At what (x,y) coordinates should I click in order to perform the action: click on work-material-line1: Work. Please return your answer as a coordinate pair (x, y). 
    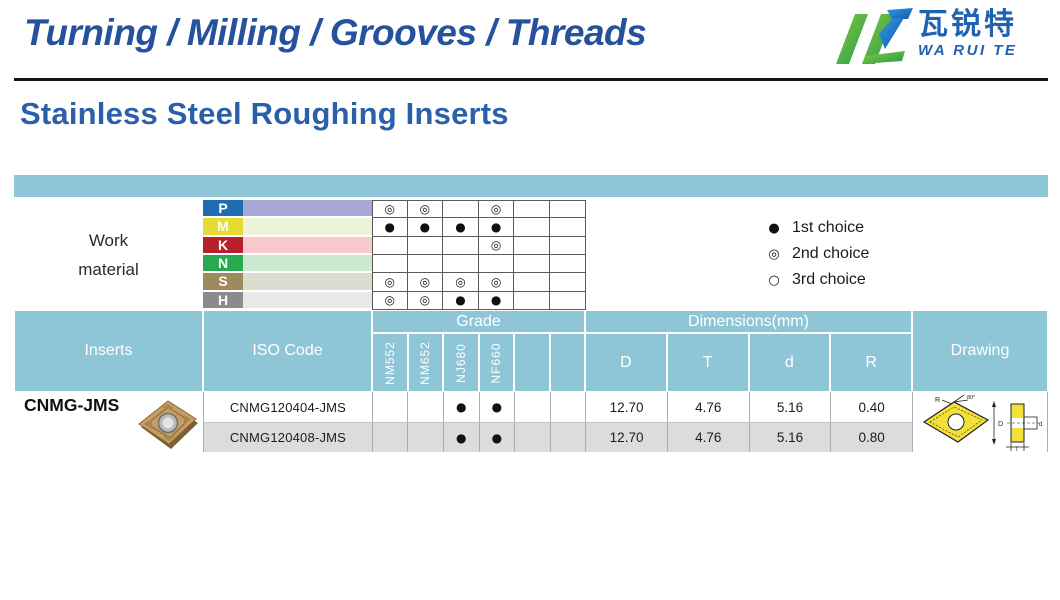
    Looking at the image, I should click on (108, 240).